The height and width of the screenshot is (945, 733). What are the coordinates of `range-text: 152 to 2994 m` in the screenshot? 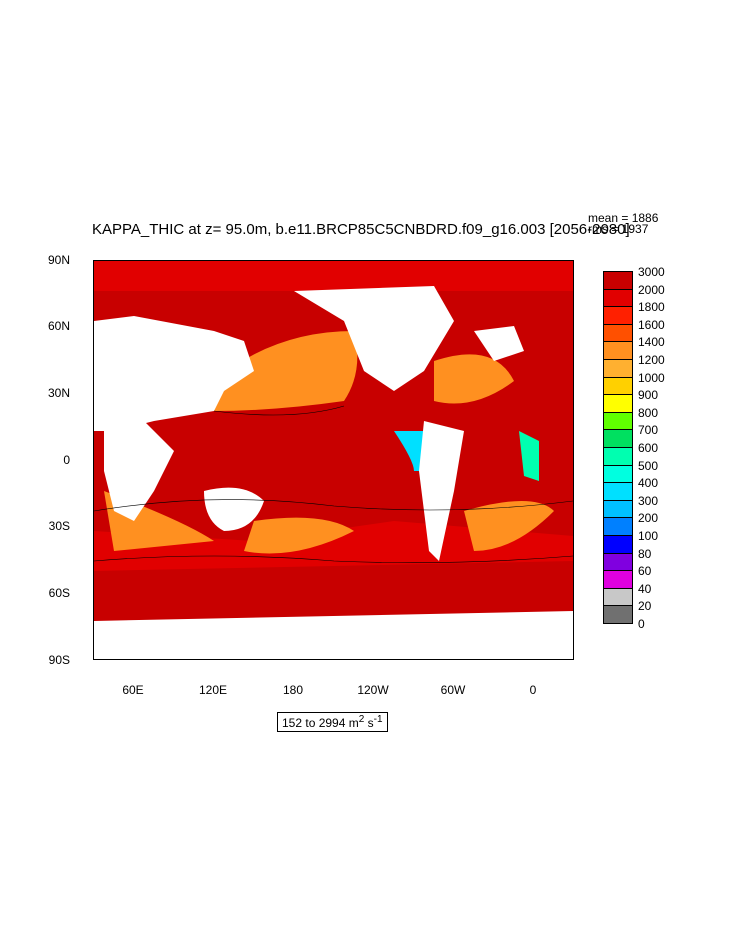 It's located at (320, 723).